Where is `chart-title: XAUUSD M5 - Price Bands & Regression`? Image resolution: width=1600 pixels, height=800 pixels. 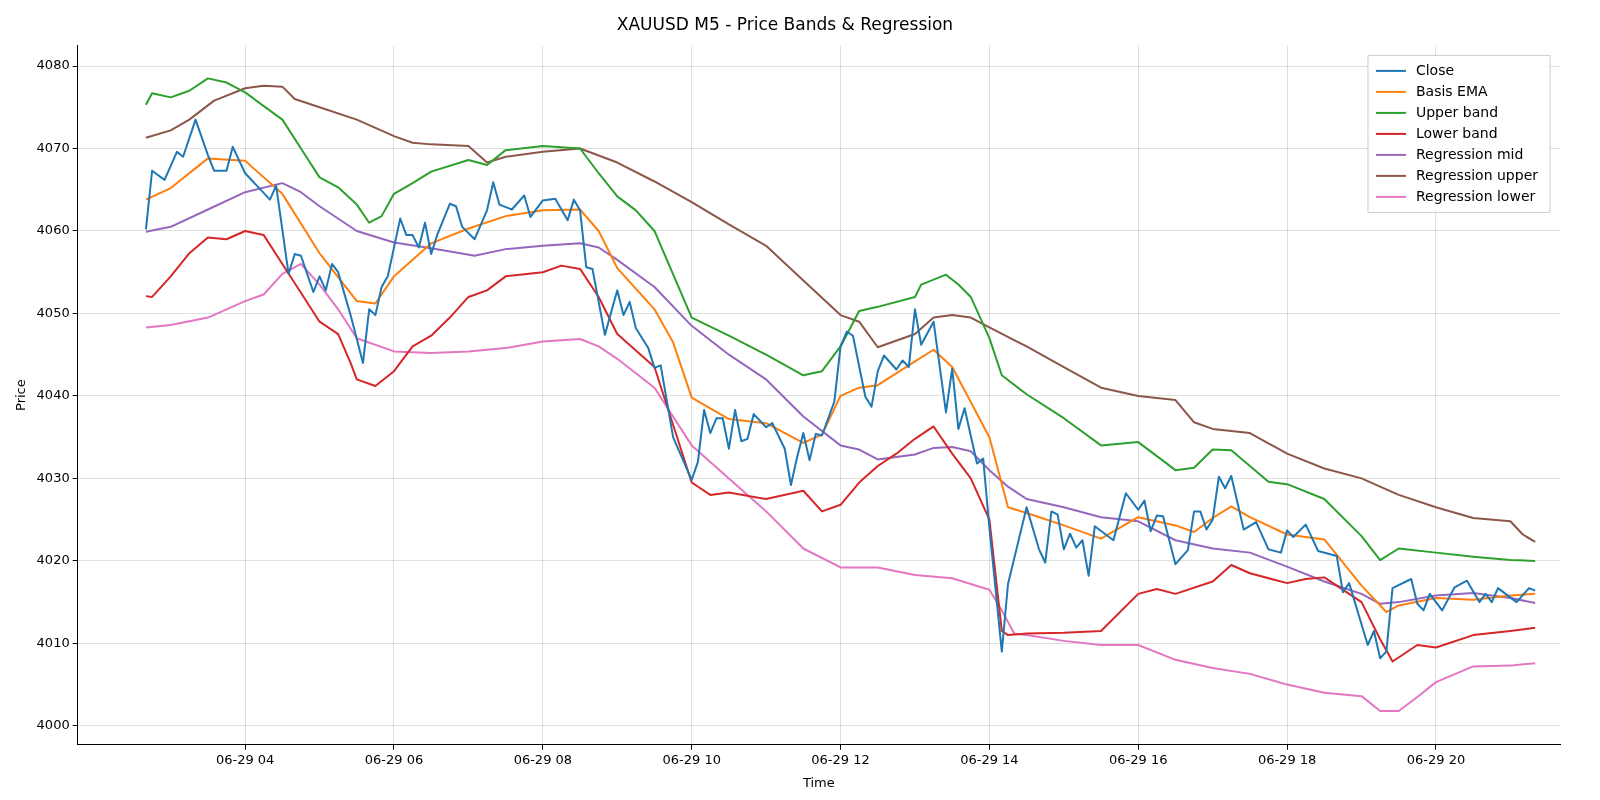 chart-title: XAUUSD M5 - Price Bands & Regression is located at coordinates (785, 23).